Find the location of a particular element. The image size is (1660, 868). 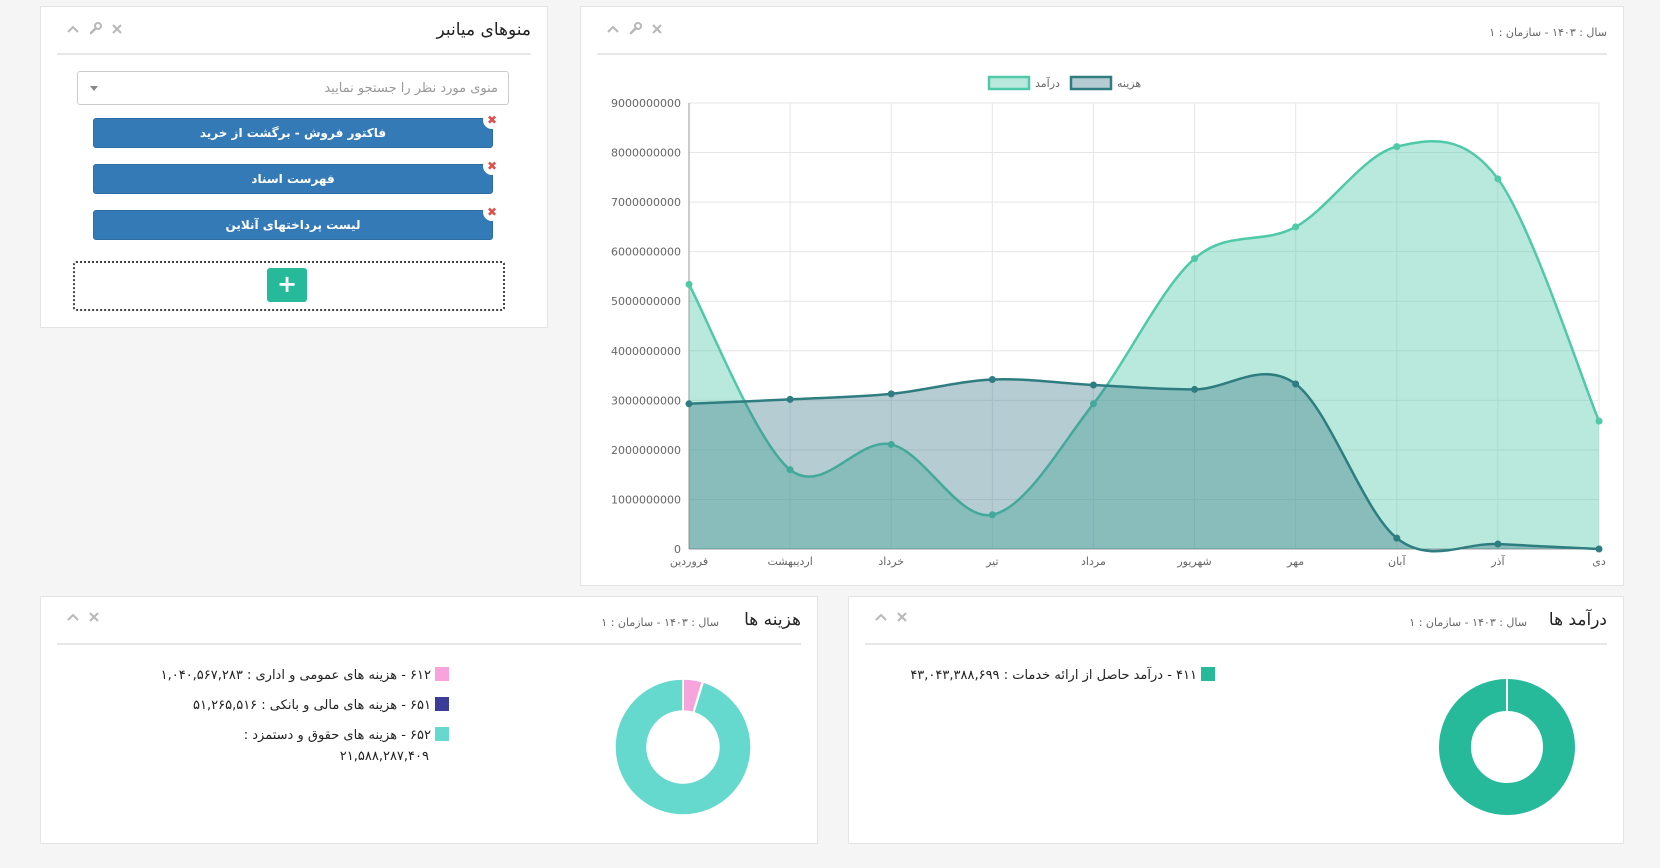

expenses-donut-chart is located at coordinates (683, 747).